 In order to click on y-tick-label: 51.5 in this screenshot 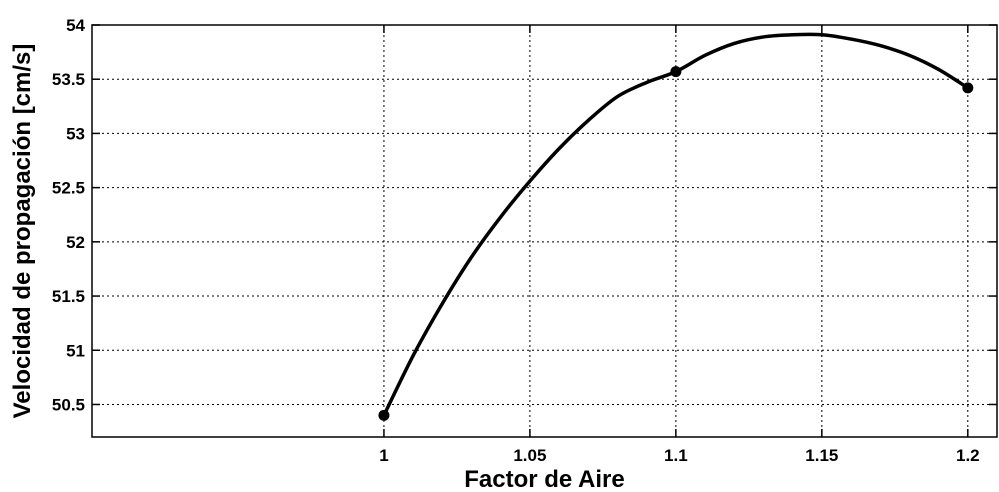, I will do `click(68, 296)`.